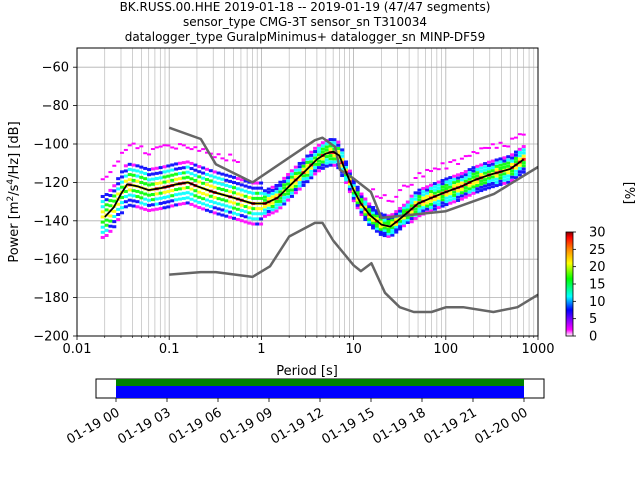 This screenshot has width=640, height=480. I want to click on x-axis-label: Period [s], so click(307, 371).